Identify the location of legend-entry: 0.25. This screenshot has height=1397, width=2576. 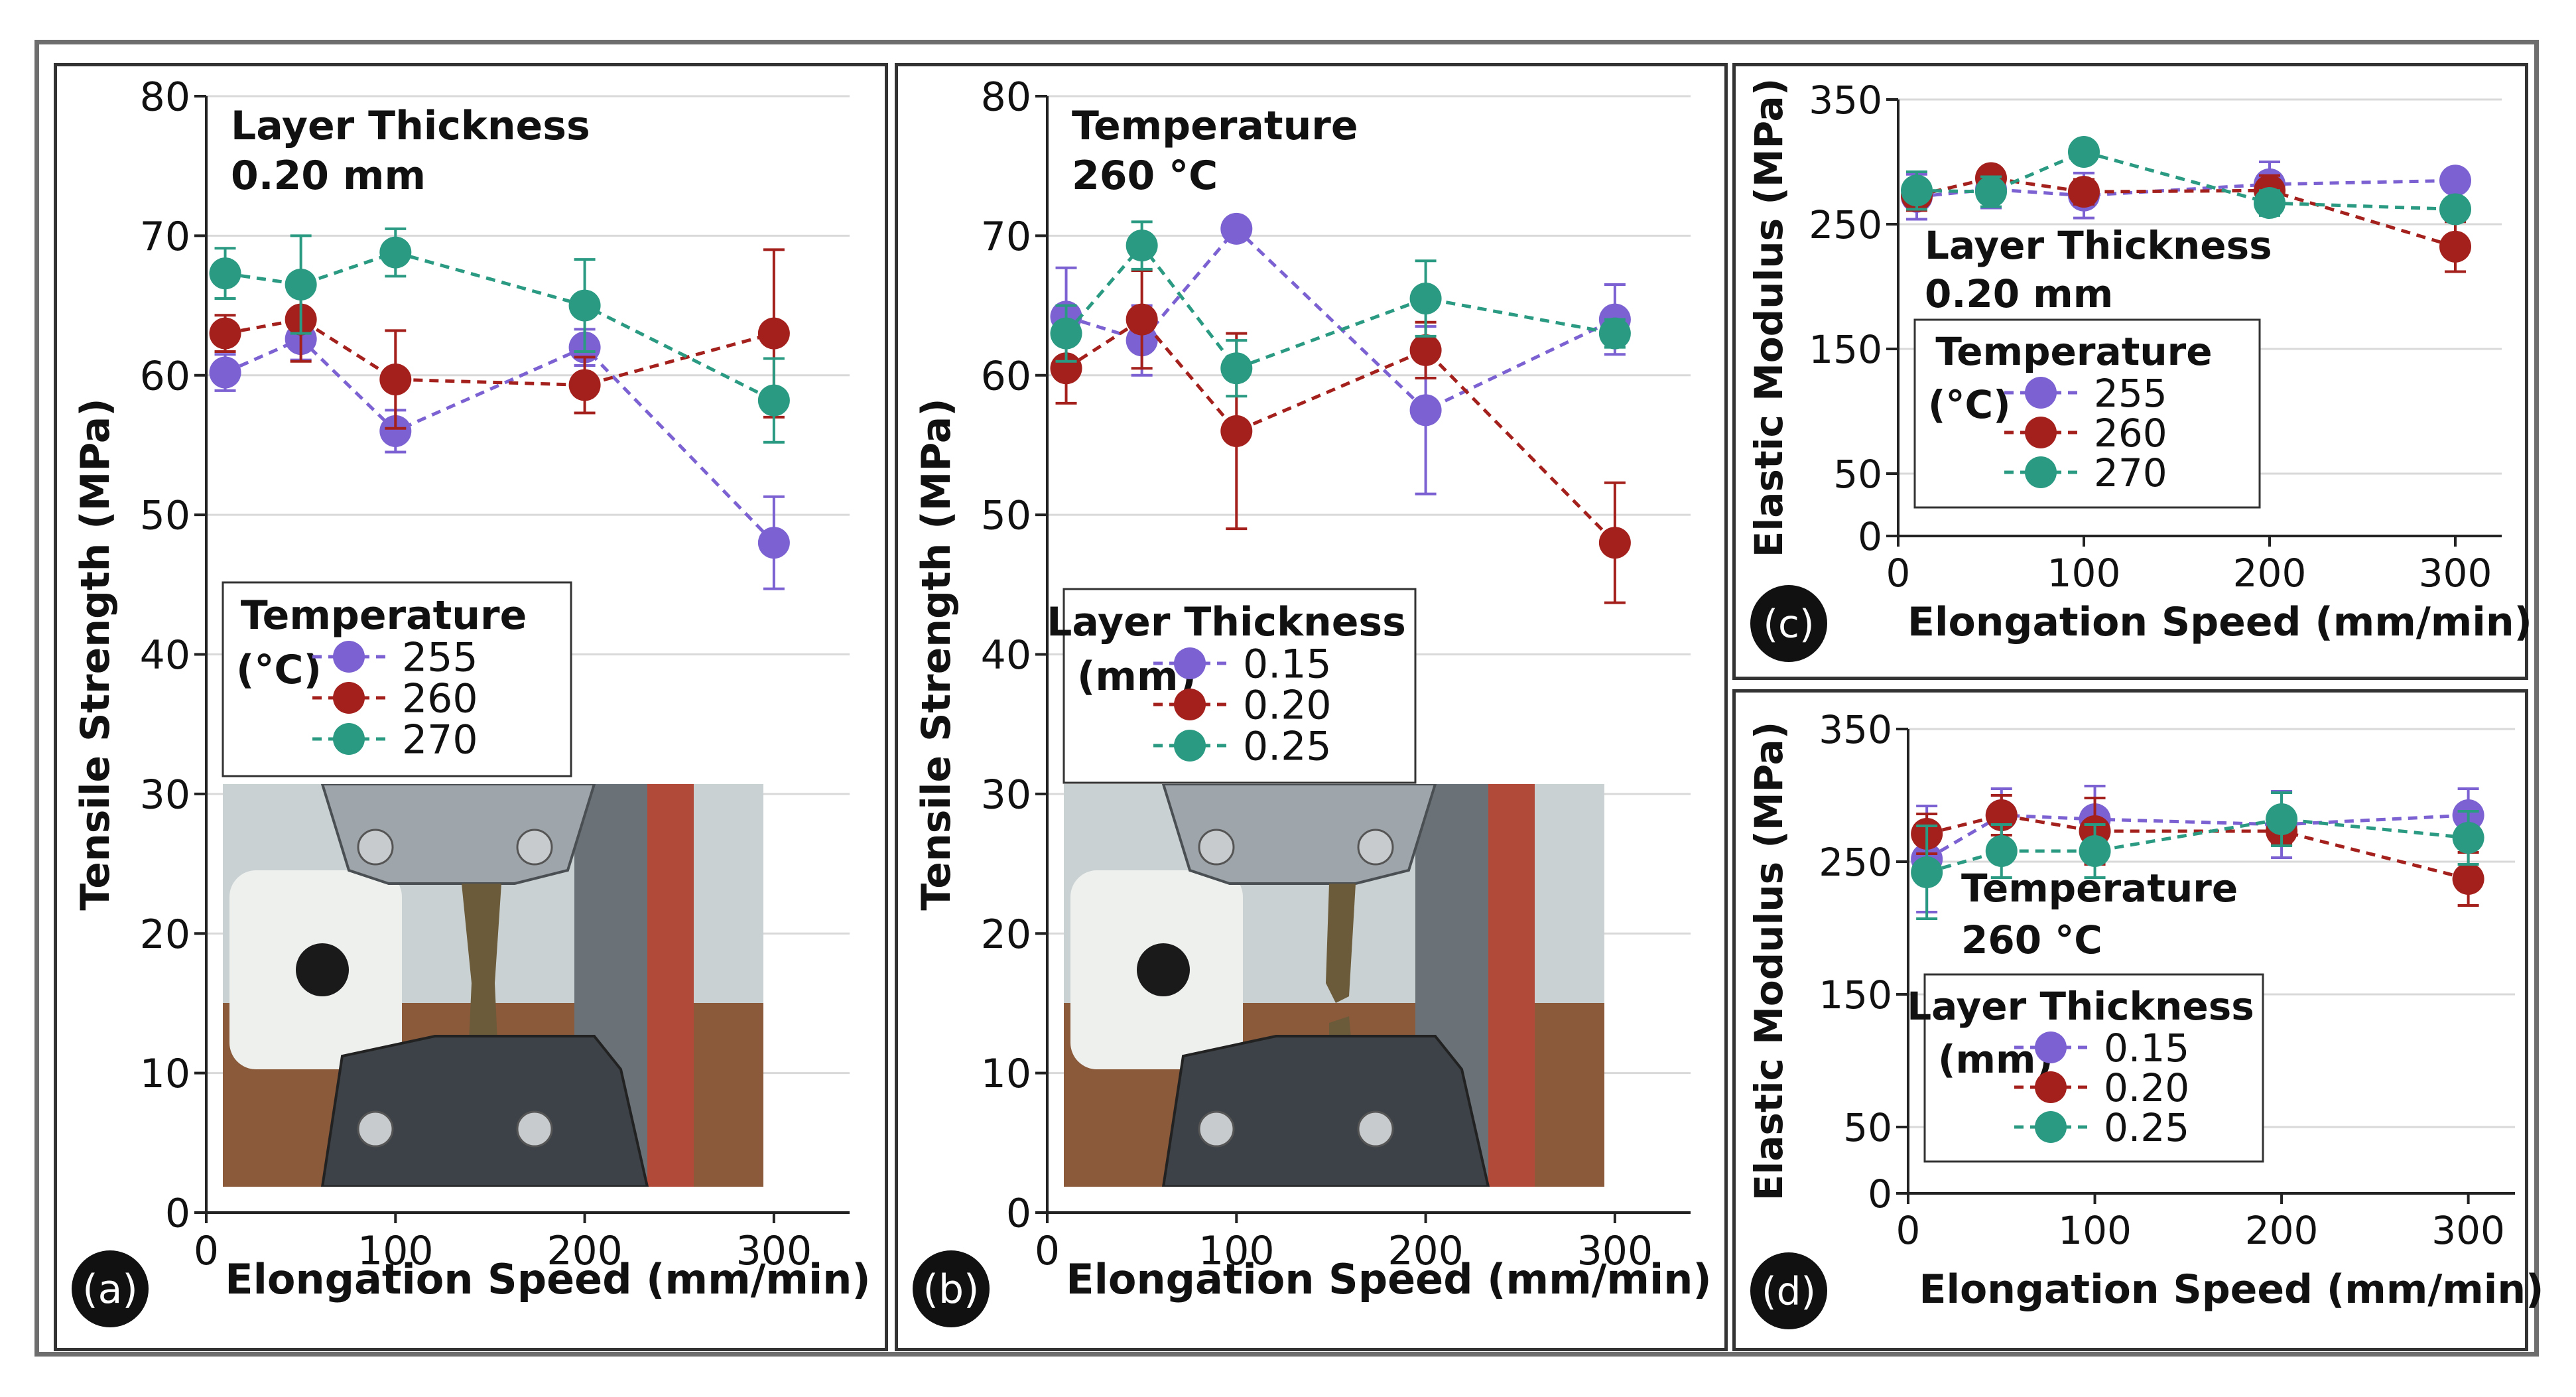
(2147, 1127).